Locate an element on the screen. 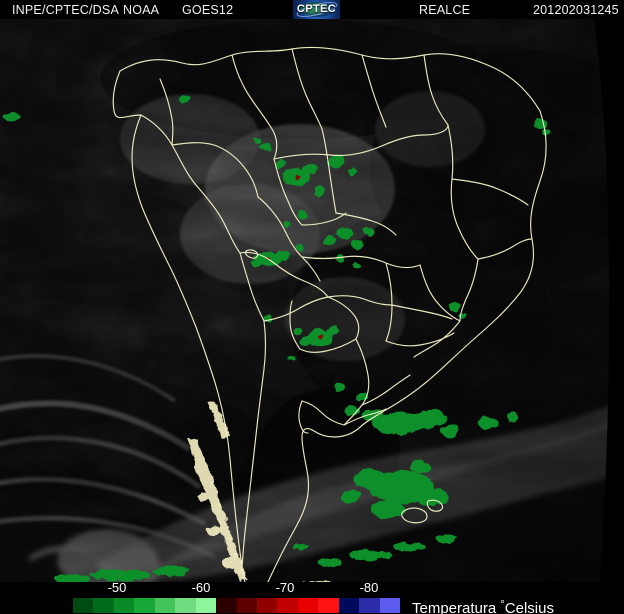  colorbar-tick-labels: -50 -60 -70 -80 is located at coordinates (312, 588).